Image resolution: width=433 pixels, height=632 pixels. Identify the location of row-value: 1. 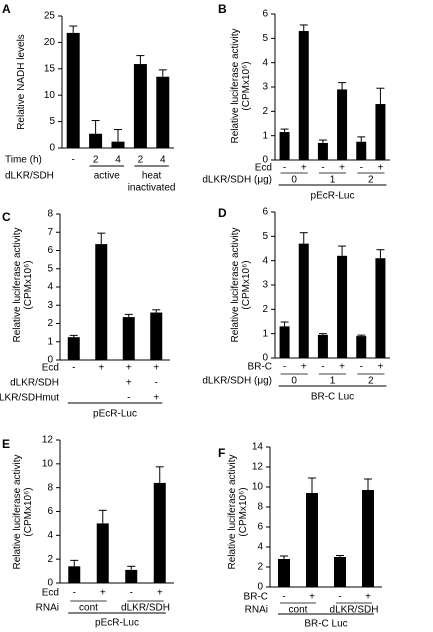
(333, 180).